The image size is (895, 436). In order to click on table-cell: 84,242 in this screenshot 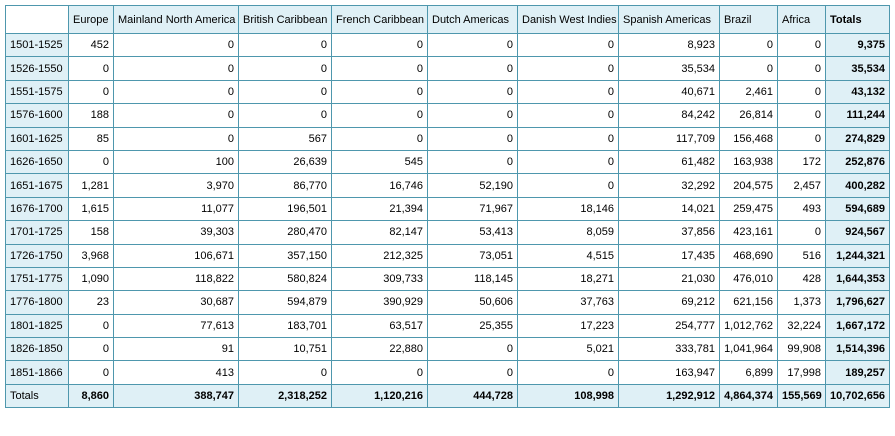, I will do `click(669, 115)`.